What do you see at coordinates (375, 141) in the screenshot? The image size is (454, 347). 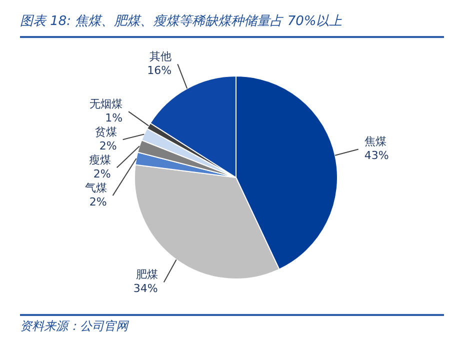 I see `slice-label: 焦煤` at bounding box center [375, 141].